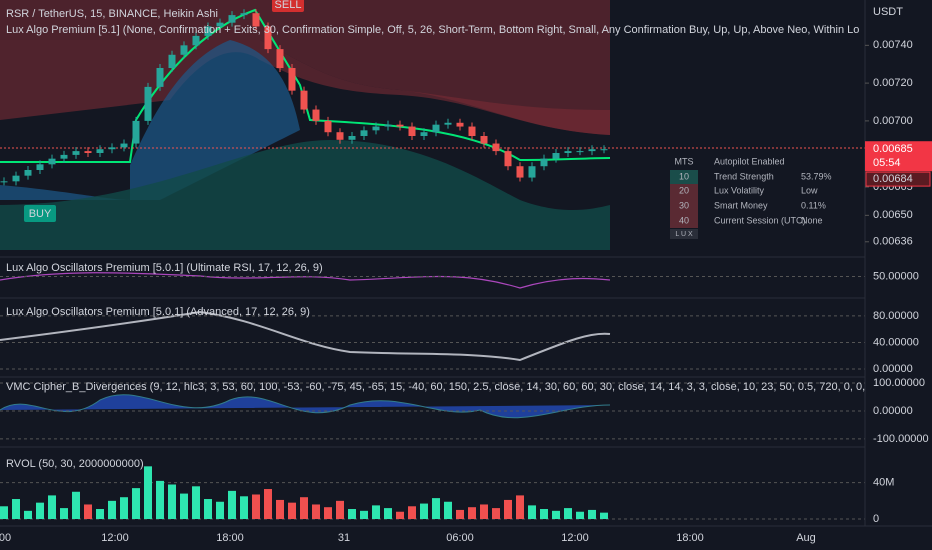 Image resolution: width=932 pixels, height=550 pixels. What do you see at coordinates (812, 220) in the screenshot?
I see `row-value: None` at bounding box center [812, 220].